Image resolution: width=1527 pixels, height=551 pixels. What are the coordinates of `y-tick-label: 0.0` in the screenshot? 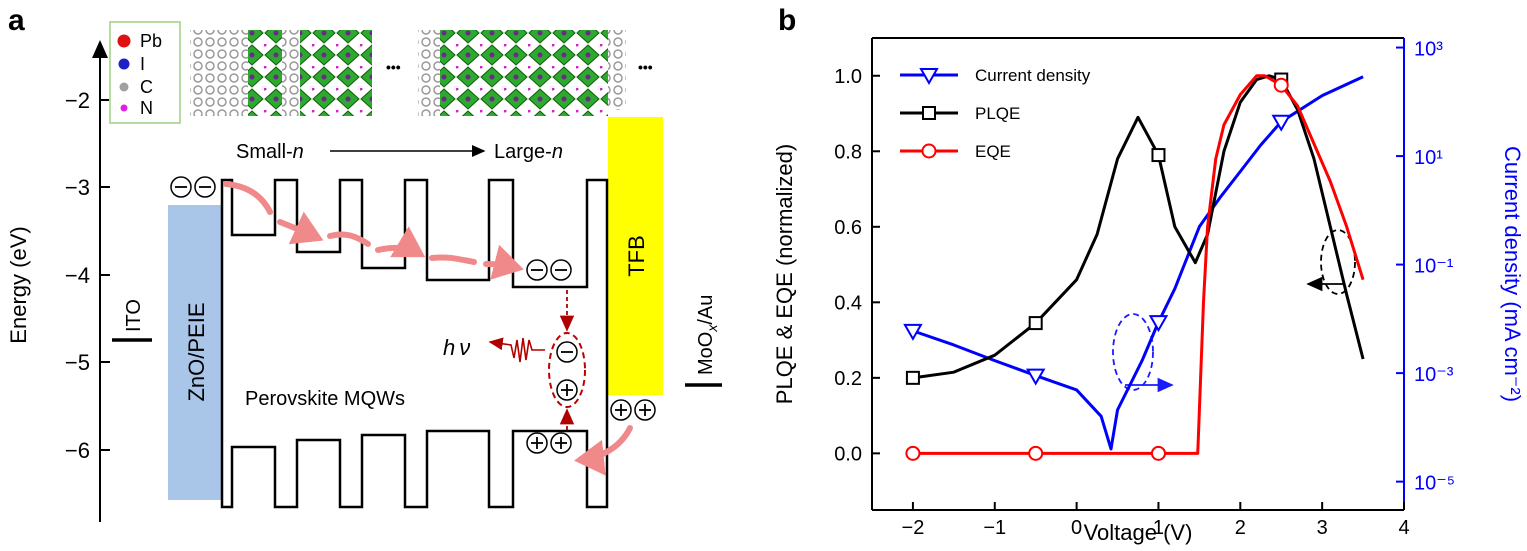 It's located at (848, 454).